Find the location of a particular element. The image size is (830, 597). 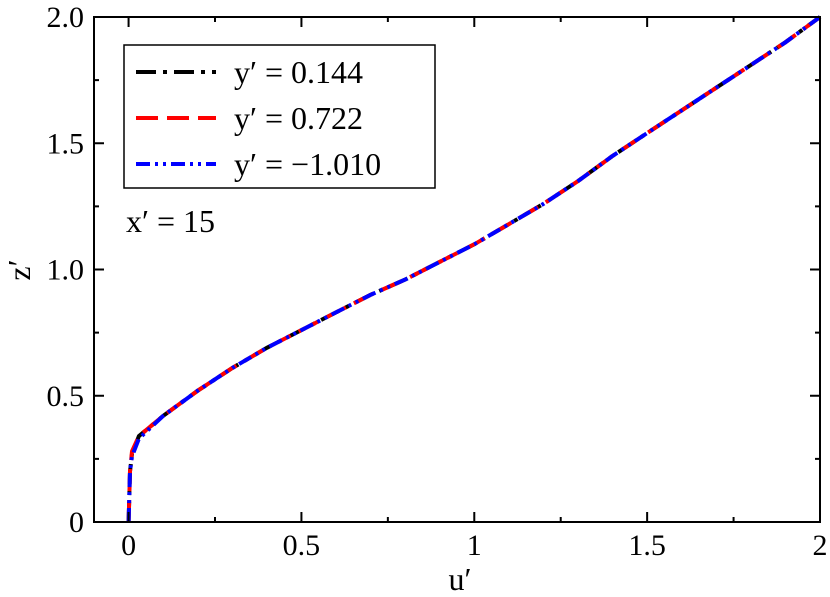

annotation-x-position: x′ = 15 is located at coordinates (170, 221).